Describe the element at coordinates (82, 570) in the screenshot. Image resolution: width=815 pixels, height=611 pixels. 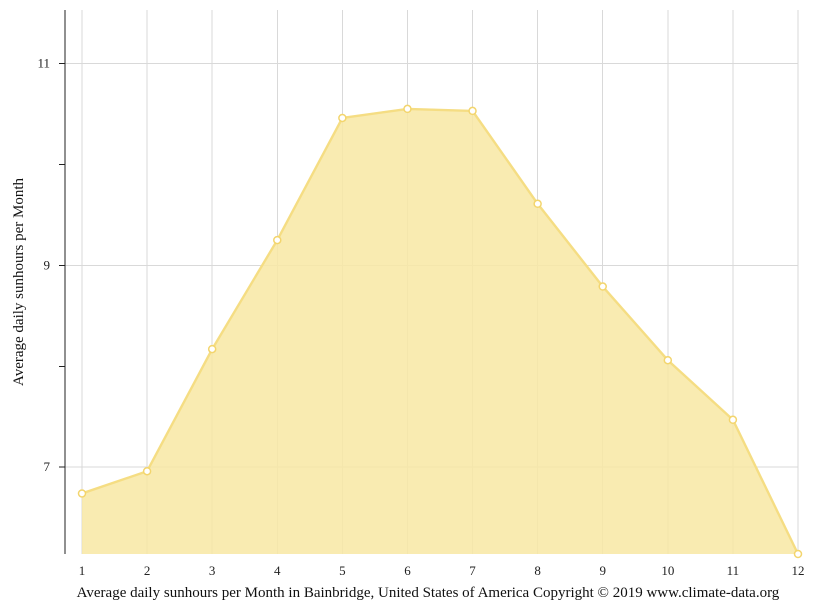
I see `x-tick-label-1: 1` at that location.